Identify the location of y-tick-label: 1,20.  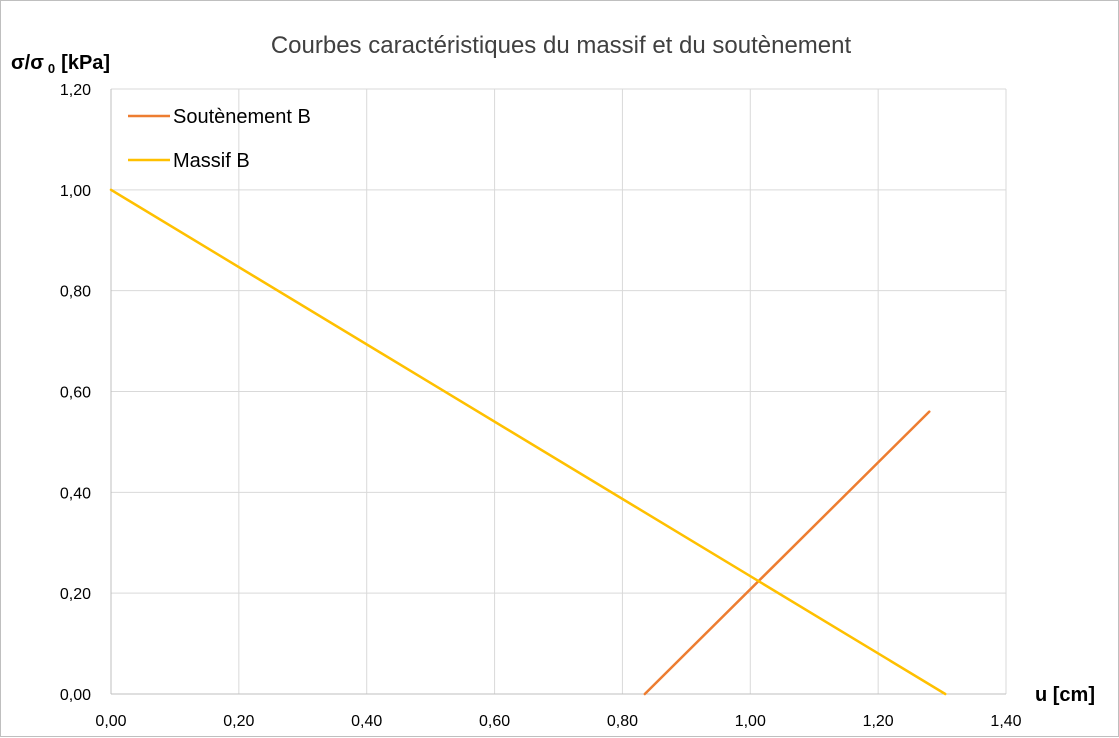
(75, 90).